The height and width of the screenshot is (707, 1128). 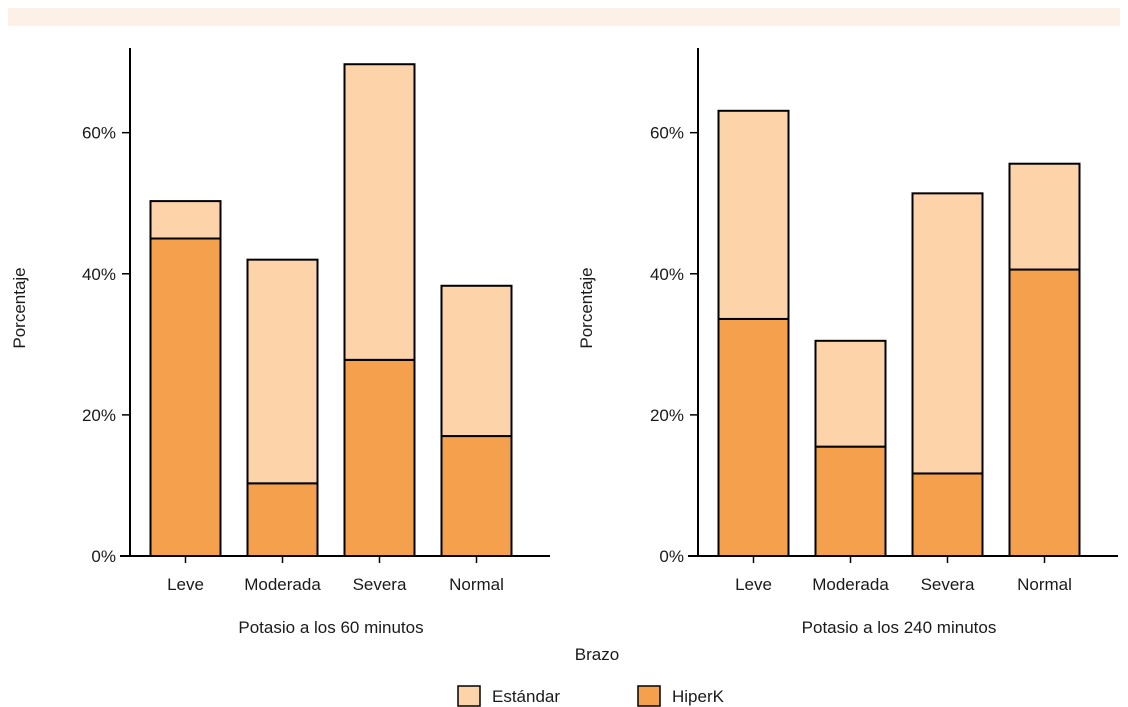 I want to click on legend: Estándar HiperK, so click(x=591, y=696).